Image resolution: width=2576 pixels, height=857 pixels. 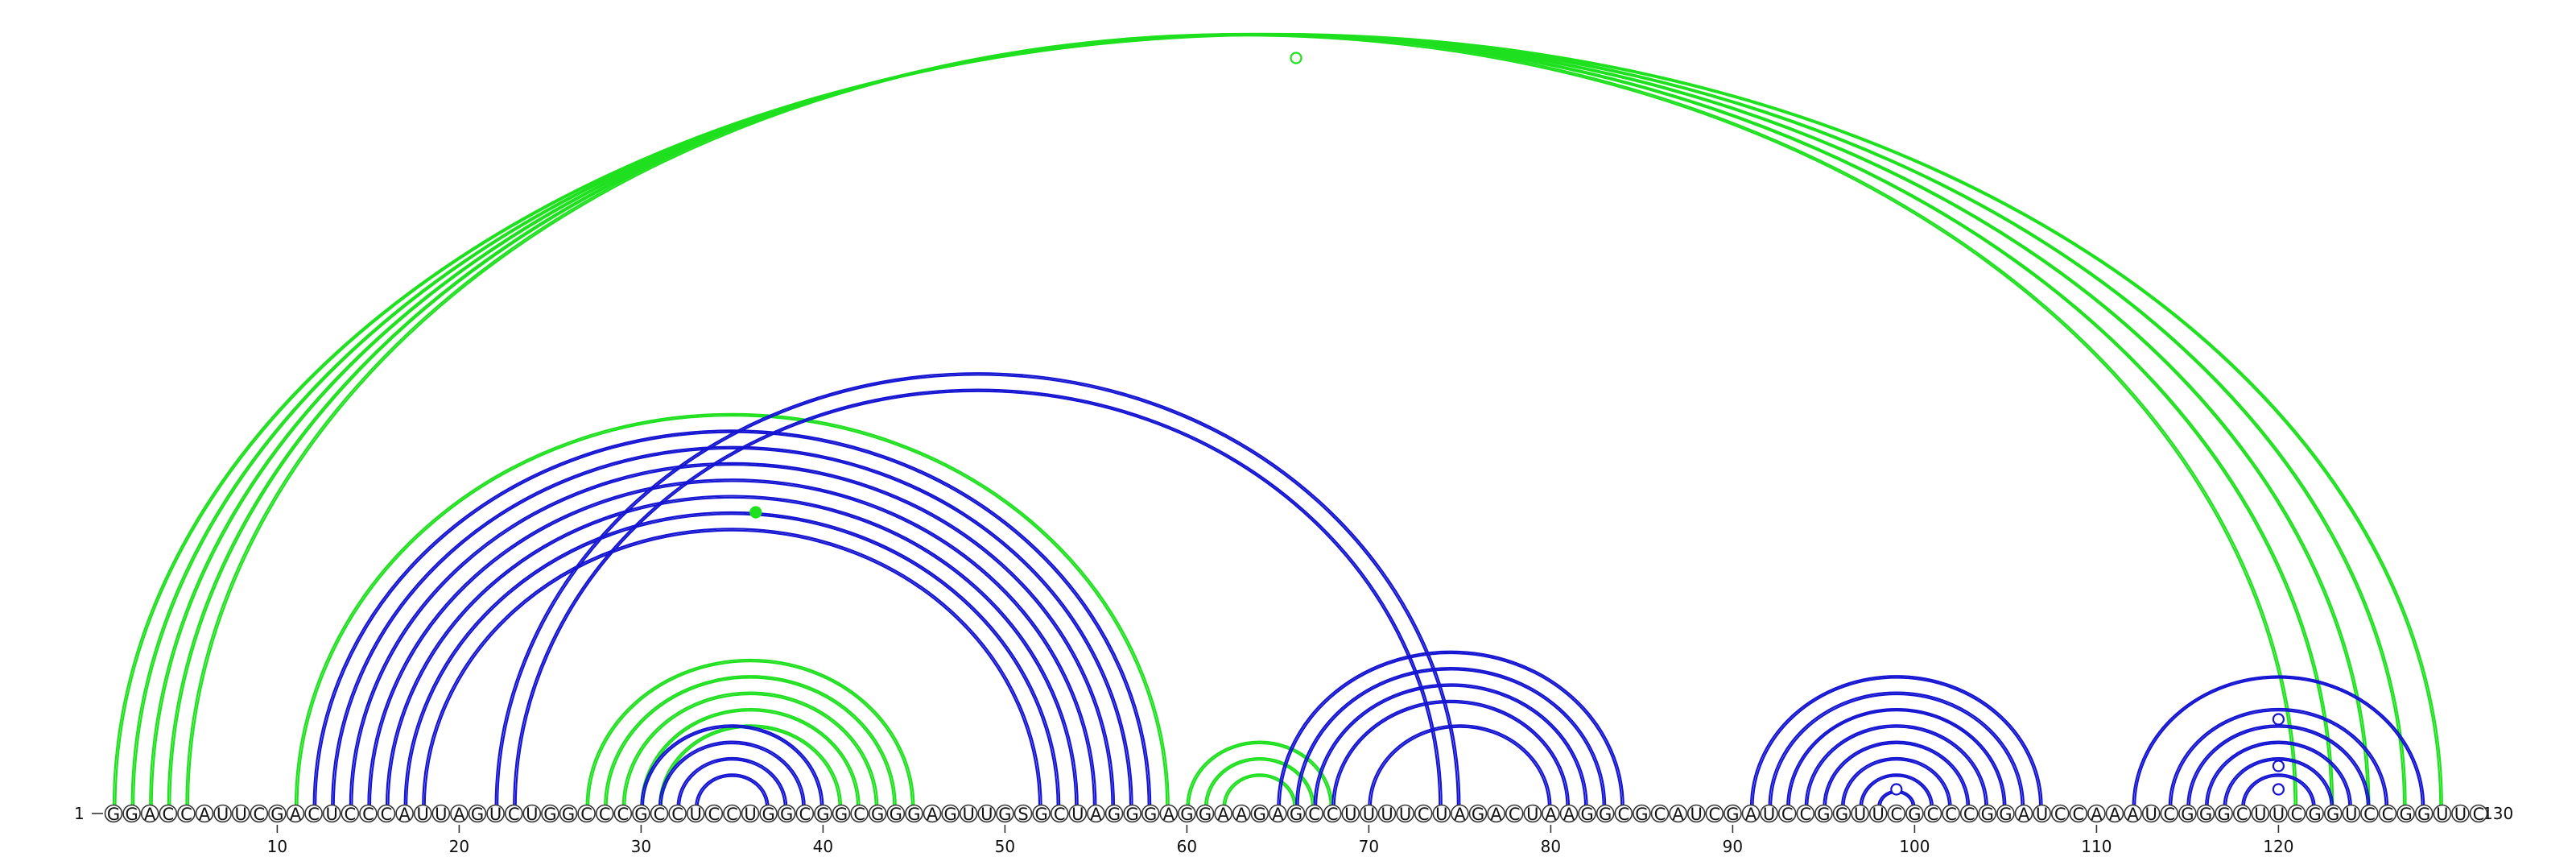 What do you see at coordinates (2278, 766) in the screenshot?
I see `structure-marker` at bounding box center [2278, 766].